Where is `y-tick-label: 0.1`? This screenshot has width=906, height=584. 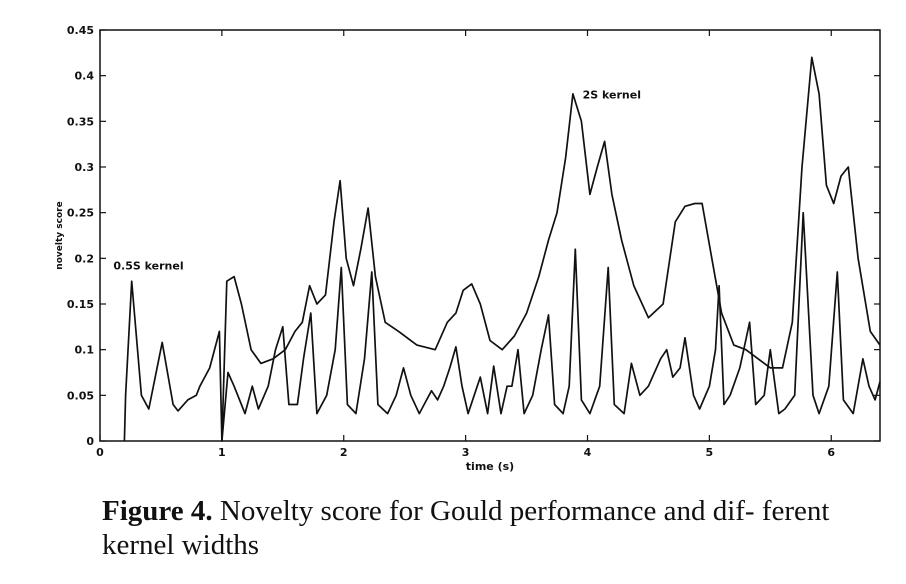 y-tick-label: 0.1 is located at coordinates (85, 350).